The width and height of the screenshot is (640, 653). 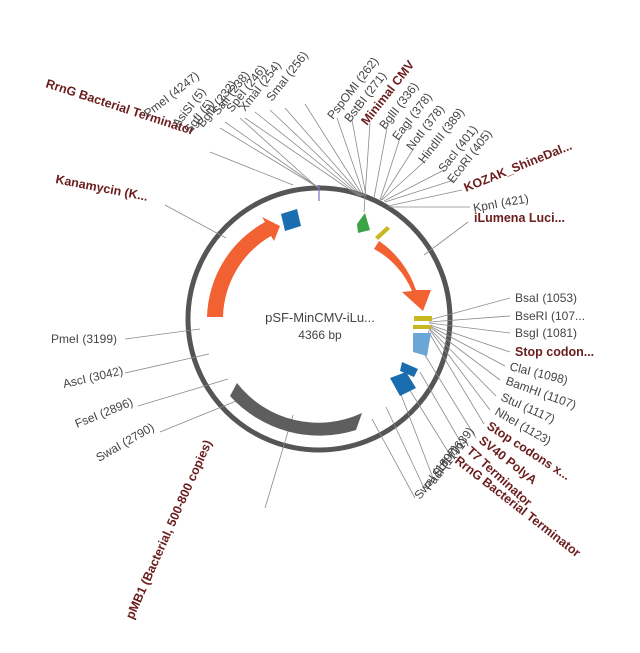 What do you see at coordinates (169, 529) in the screenshot?
I see `feature-label: pMB1 (Bacterial, 500-800 copies)` at bounding box center [169, 529].